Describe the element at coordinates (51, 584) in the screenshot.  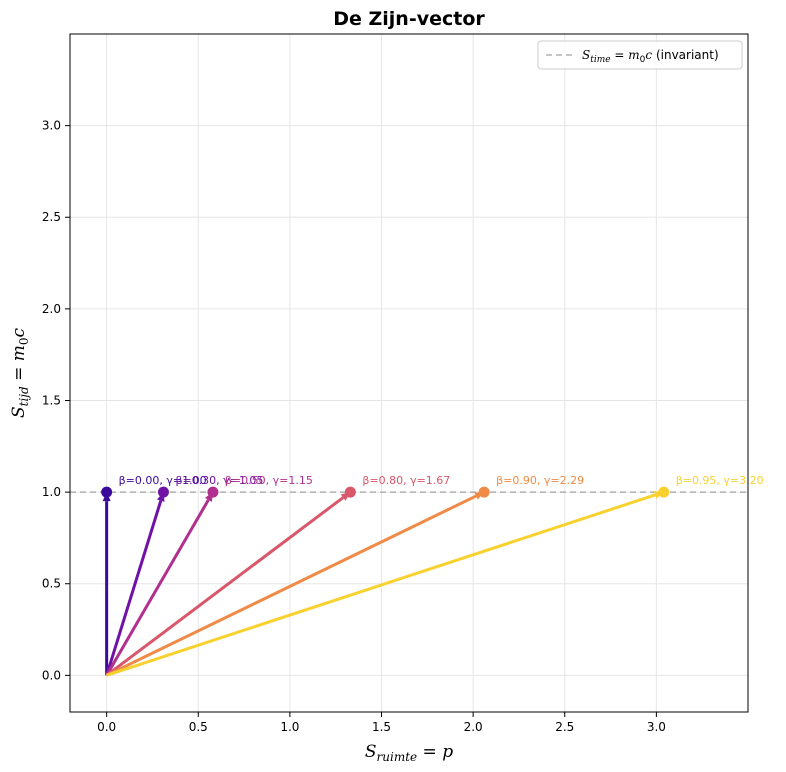
I see `y-tick-label-1: 0.5` at that location.